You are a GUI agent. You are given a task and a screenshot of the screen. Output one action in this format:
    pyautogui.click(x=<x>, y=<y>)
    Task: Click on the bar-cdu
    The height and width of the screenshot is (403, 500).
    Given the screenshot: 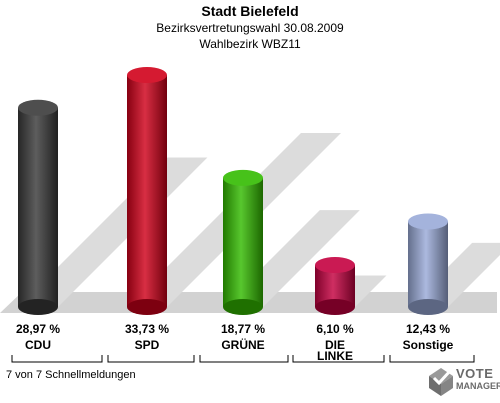 What is the action you would take?
    pyautogui.click(x=38, y=207)
    